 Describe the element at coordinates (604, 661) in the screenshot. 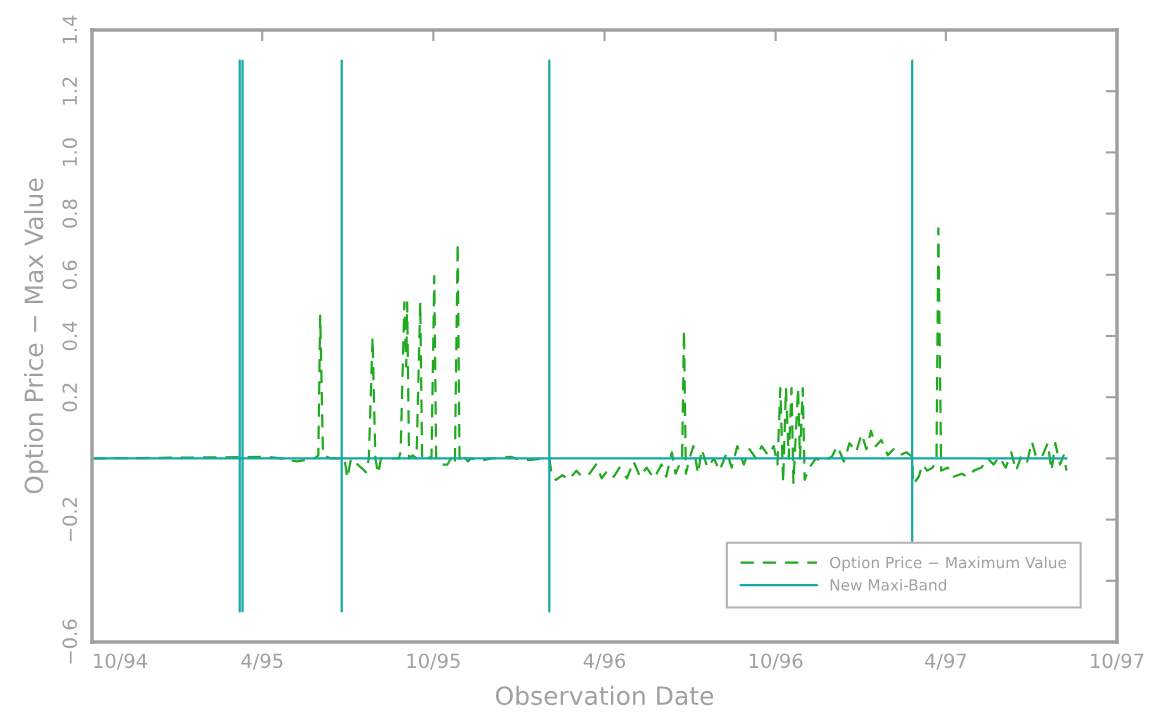

I see `x-tick-label: 4/96` at that location.